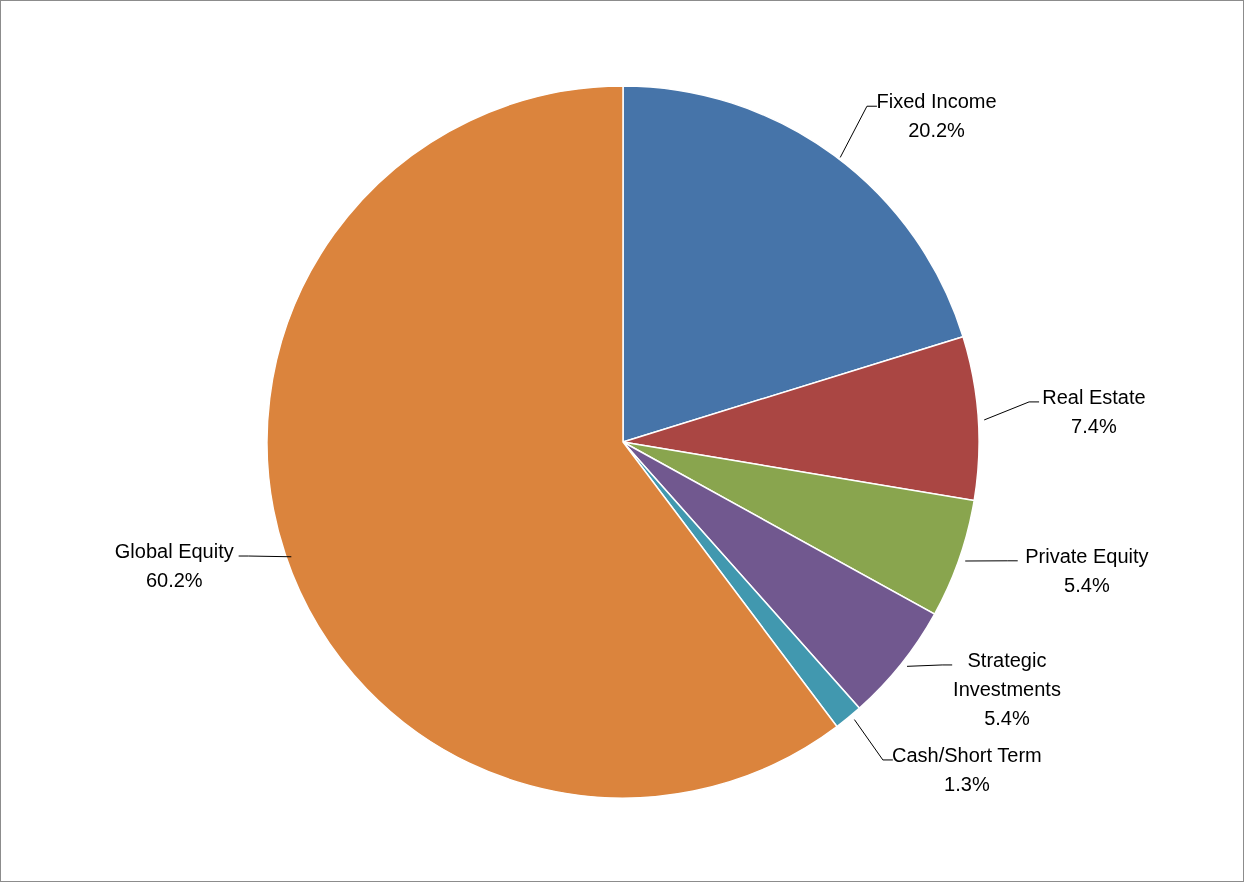 The image size is (1246, 884). What do you see at coordinates (1007, 674) in the screenshot?
I see `slice-label: Strategic Investments` at bounding box center [1007, 674].